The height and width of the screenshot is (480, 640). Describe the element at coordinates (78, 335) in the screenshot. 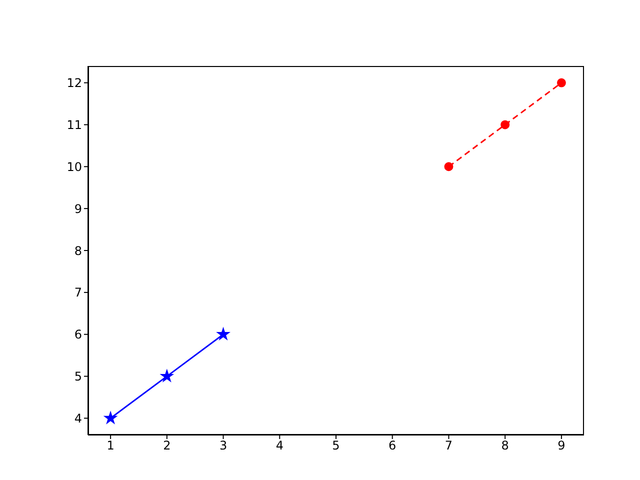

I see `y-tick-label: 6` at that location.